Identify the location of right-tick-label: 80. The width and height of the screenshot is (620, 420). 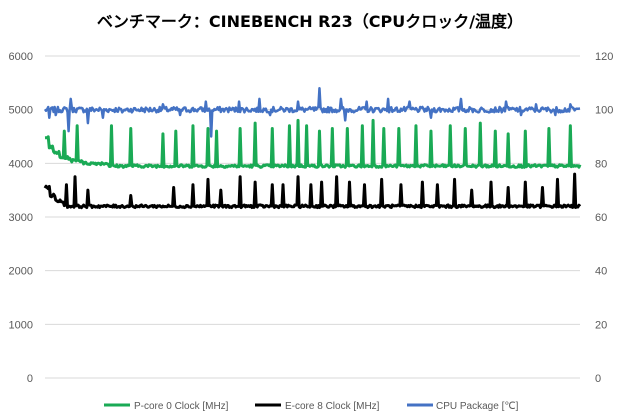
(601, 164).